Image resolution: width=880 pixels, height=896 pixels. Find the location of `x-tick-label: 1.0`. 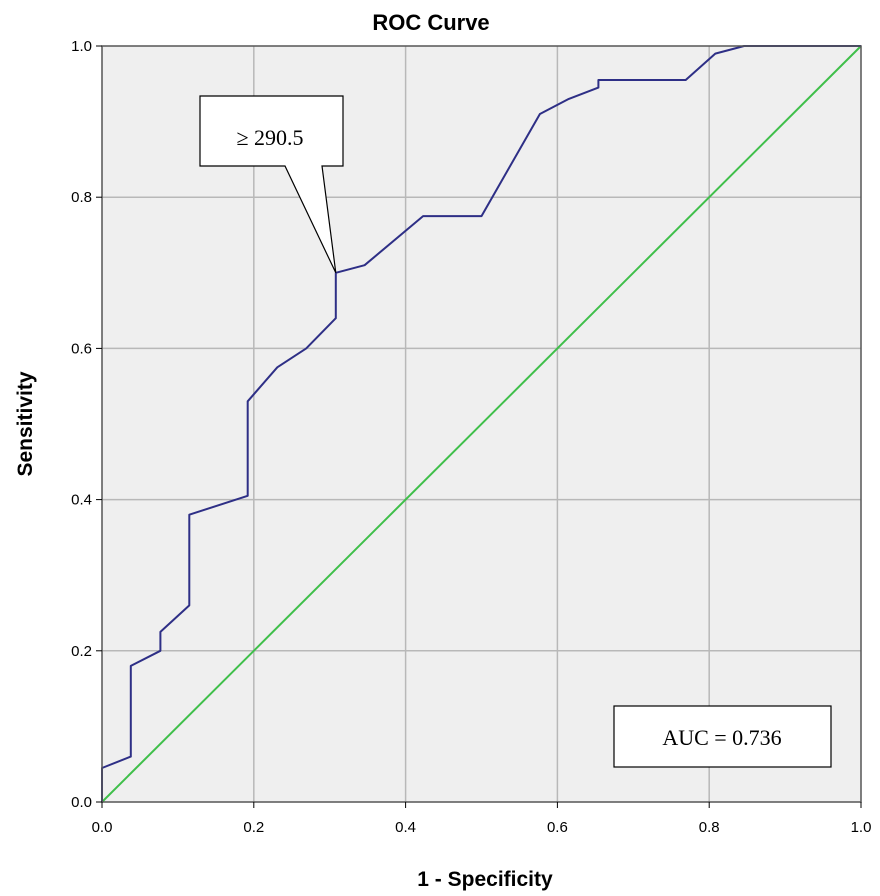

x-tick-label: 1.0 is located at coordinates (861, 827).